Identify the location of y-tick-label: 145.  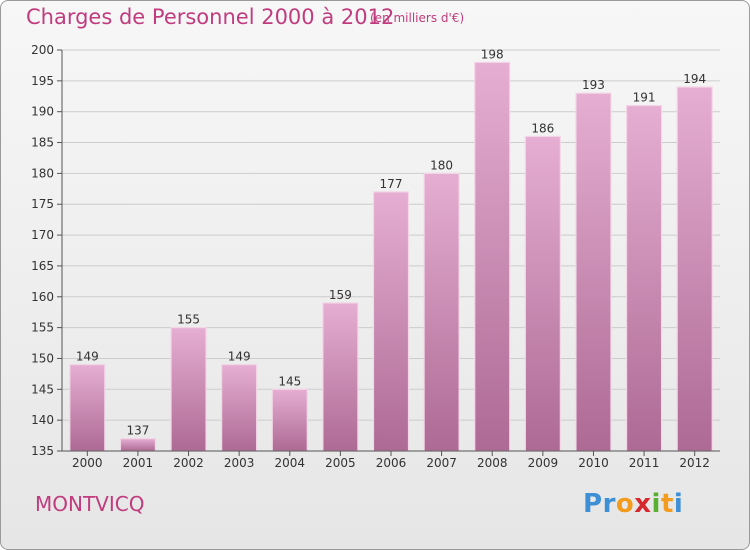
(42, 389).